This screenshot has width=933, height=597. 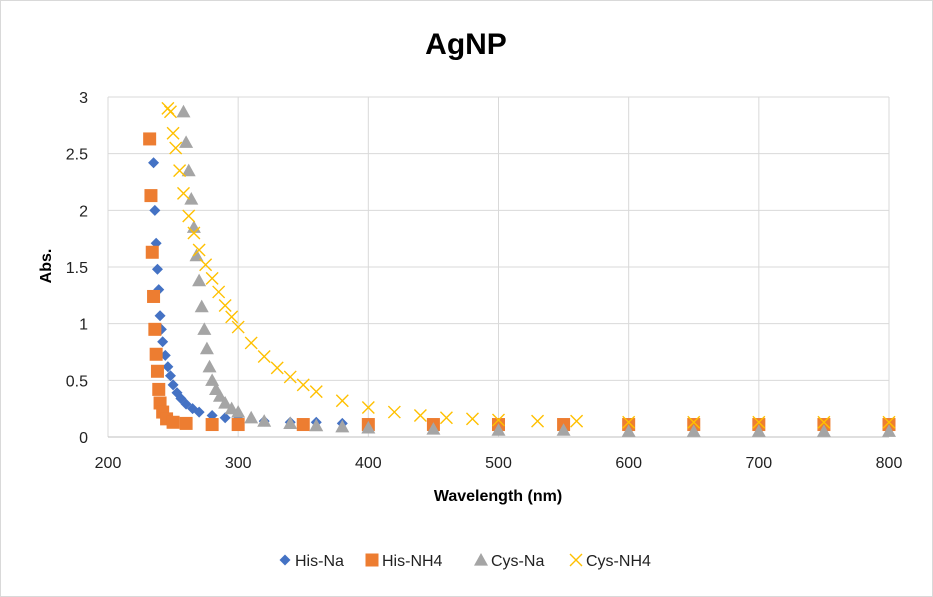 I want to click on x-tick-label: 500, so click(x=498, y=463).